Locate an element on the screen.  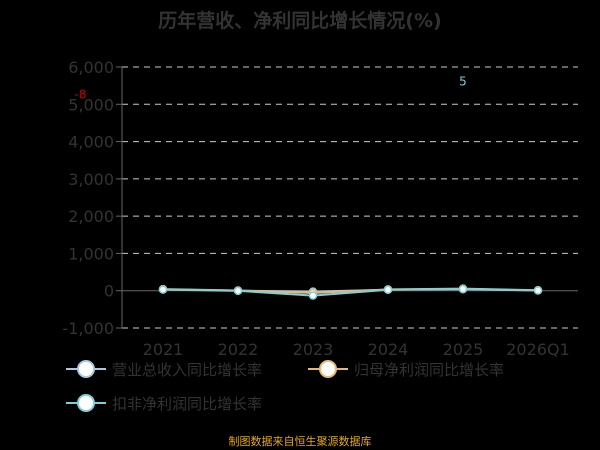
source-note: 制图数据来自恒生聚源数据库 is located at coordinates (300, 441).